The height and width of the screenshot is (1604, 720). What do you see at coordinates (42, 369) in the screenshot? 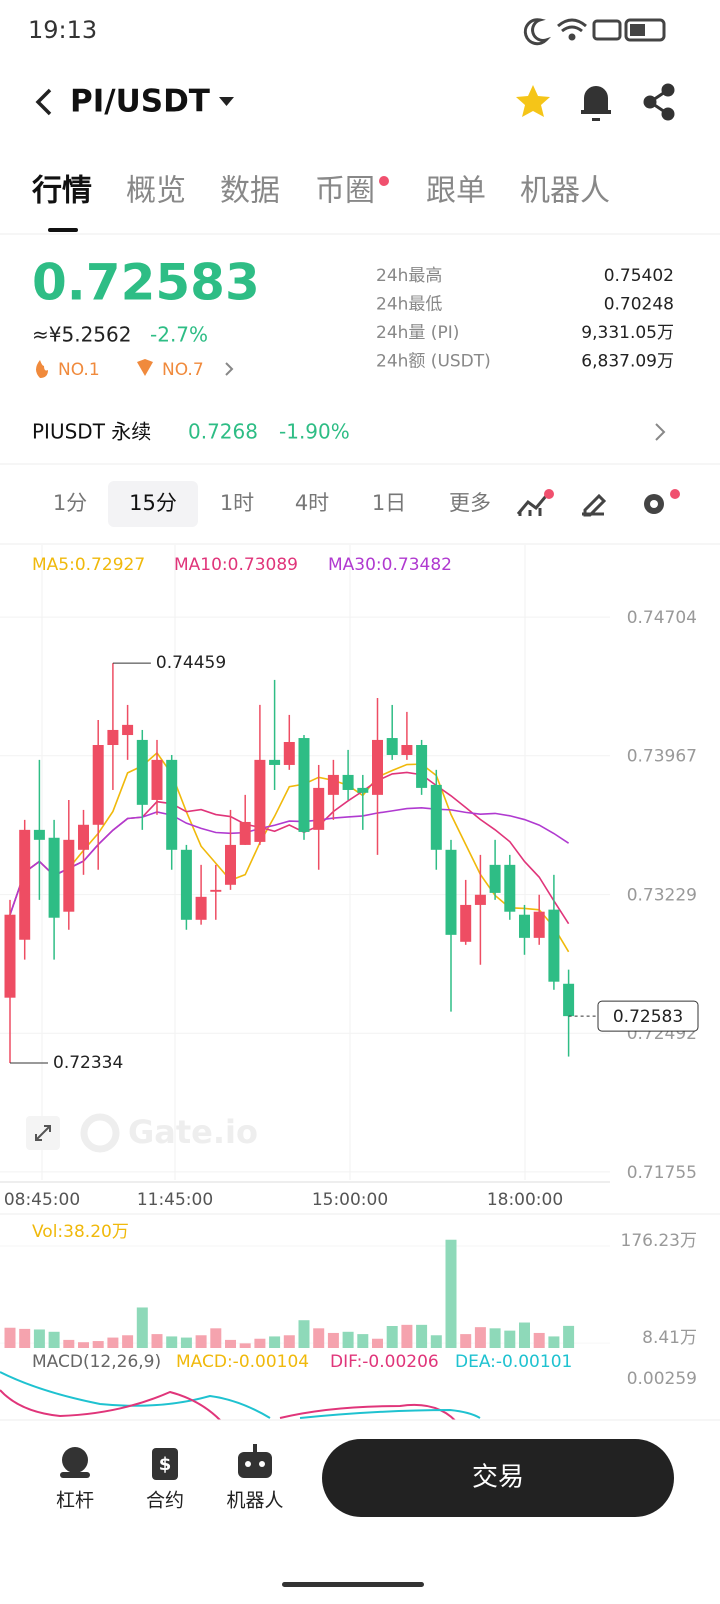
I see `fire-icon` at bounding box center [42, 369].